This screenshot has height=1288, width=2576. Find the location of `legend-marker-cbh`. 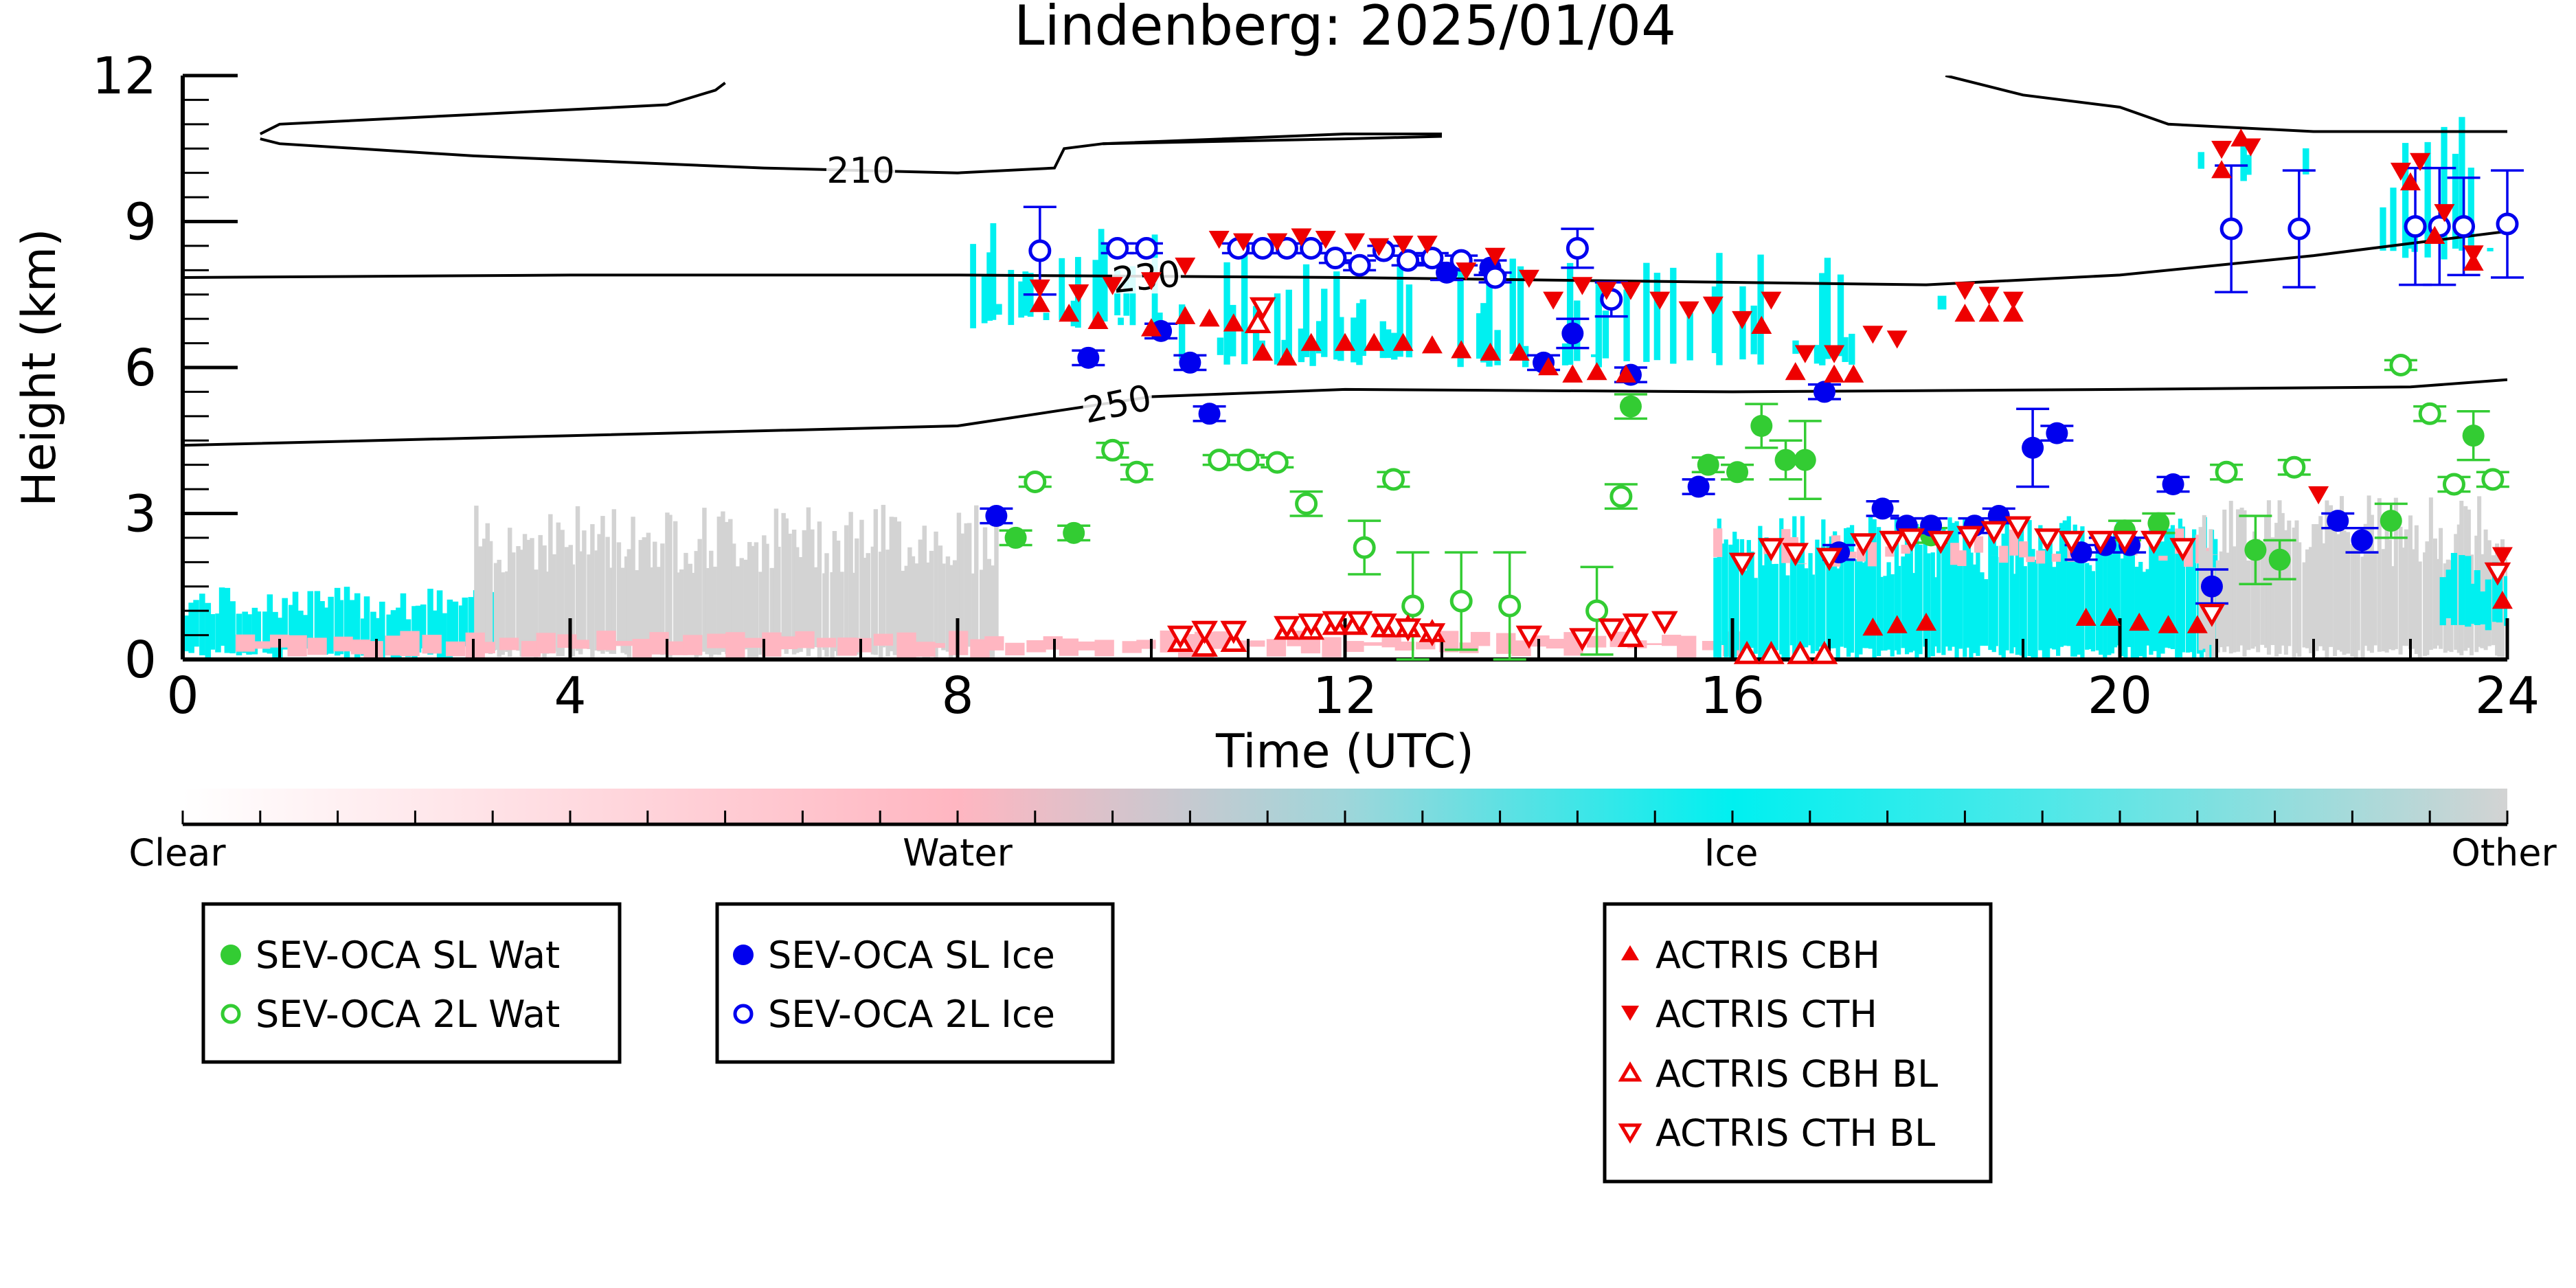

legend-marker-cbh is located at coordinates (1630, 952).